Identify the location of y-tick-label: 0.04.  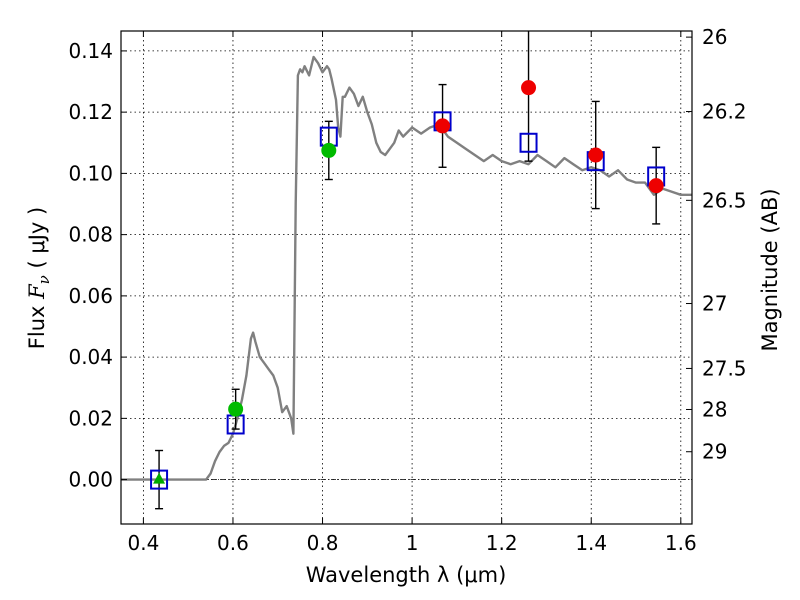
(90, 357).